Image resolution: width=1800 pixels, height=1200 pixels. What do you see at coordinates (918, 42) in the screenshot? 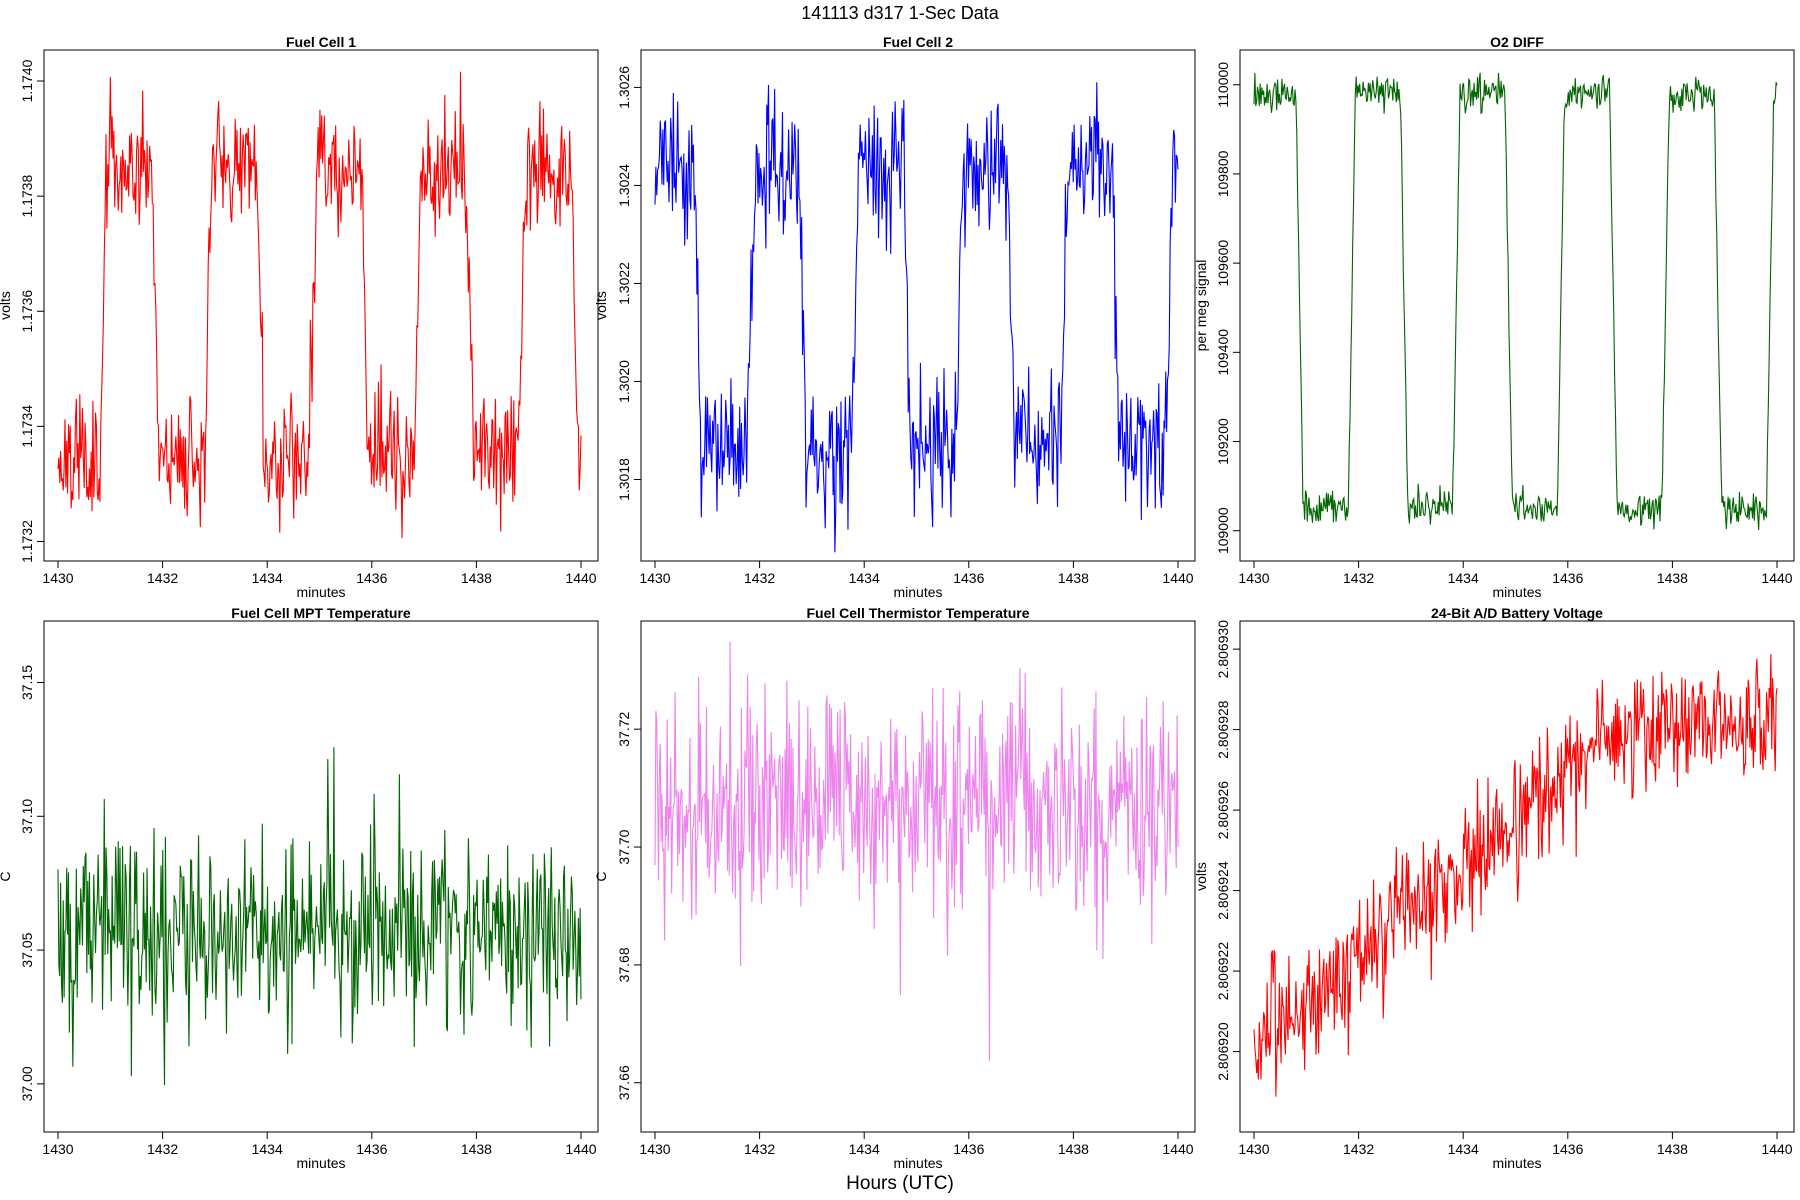
I see `chart-title: Fuel Cell 2` at bounding box center [918, 42].